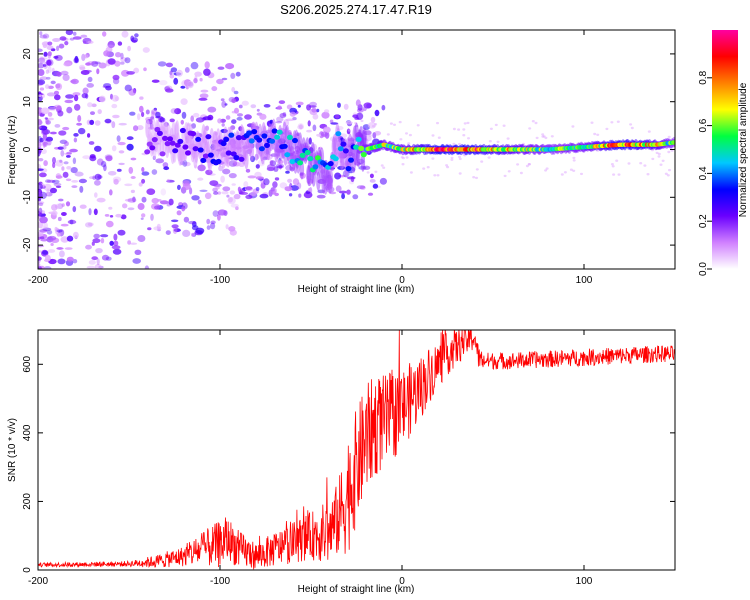 The image size is (750, 600). I want to click on snr-x-label: Height of straight line (km), so click(356, 589).